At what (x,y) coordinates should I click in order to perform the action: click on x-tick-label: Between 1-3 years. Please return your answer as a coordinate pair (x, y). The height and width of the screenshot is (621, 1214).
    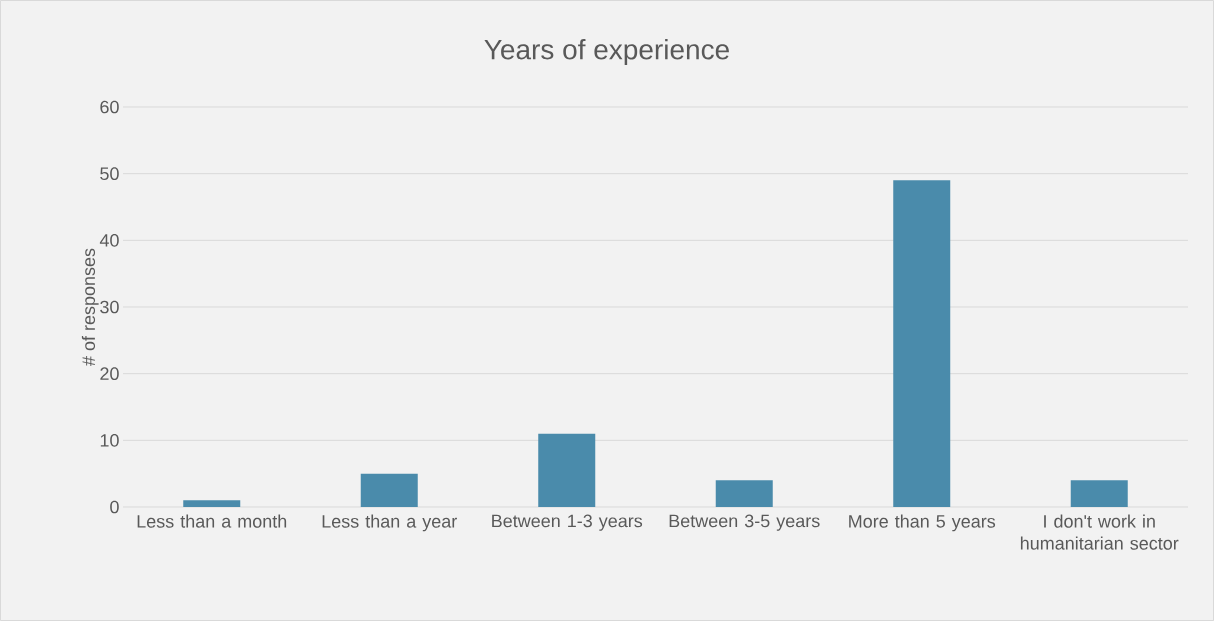
    Looking at the image, I should click on (567, 522).